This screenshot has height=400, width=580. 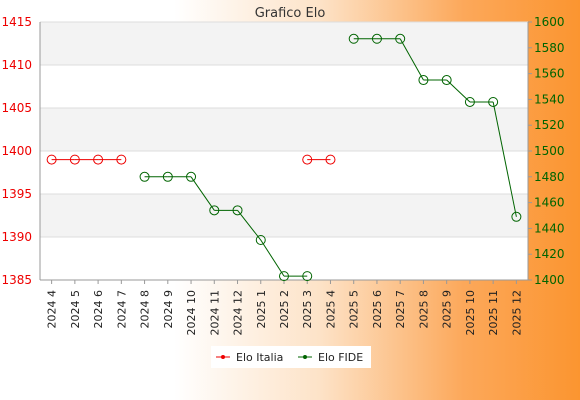 I want to click on x-tick-label: 2024 10, so click(x=191, y=313).